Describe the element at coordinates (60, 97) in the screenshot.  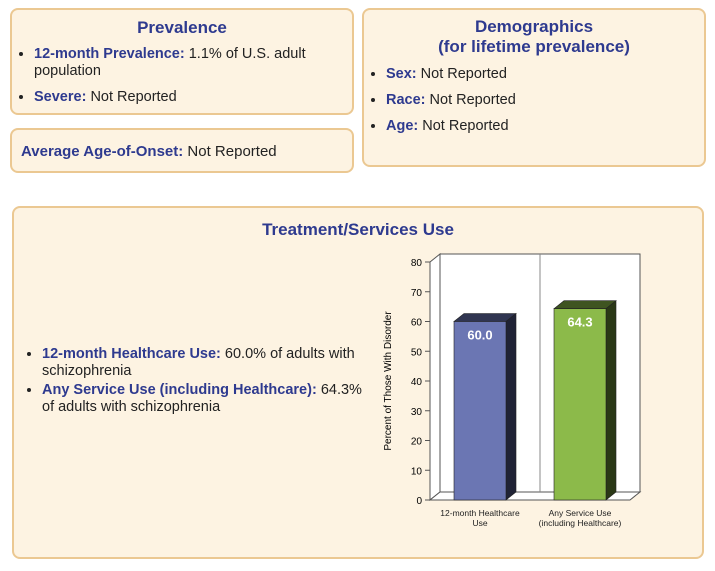
I see `item-label: Severe:` at that location.